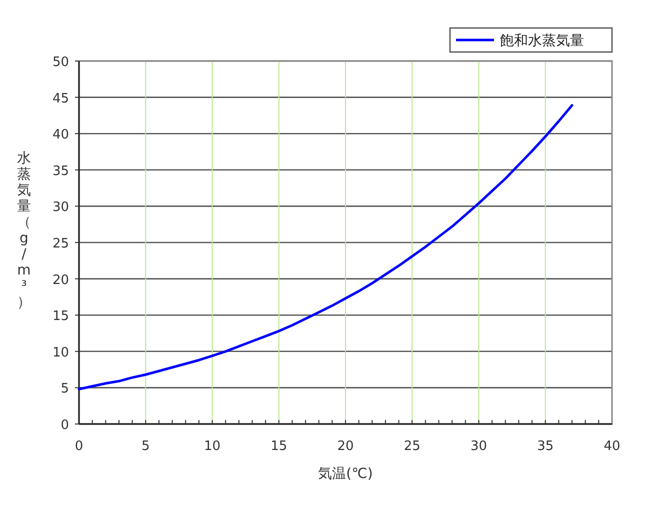  Describe the element at coordinates (345, 446) in the screenshot. I see `x-tick-label: 20` at that location.